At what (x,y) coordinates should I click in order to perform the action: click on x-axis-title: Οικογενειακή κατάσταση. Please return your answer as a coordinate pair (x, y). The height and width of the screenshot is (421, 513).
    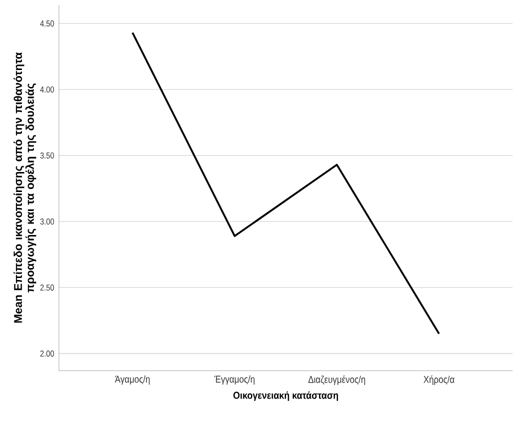
    Looking at the image, I should click on (285, 396).